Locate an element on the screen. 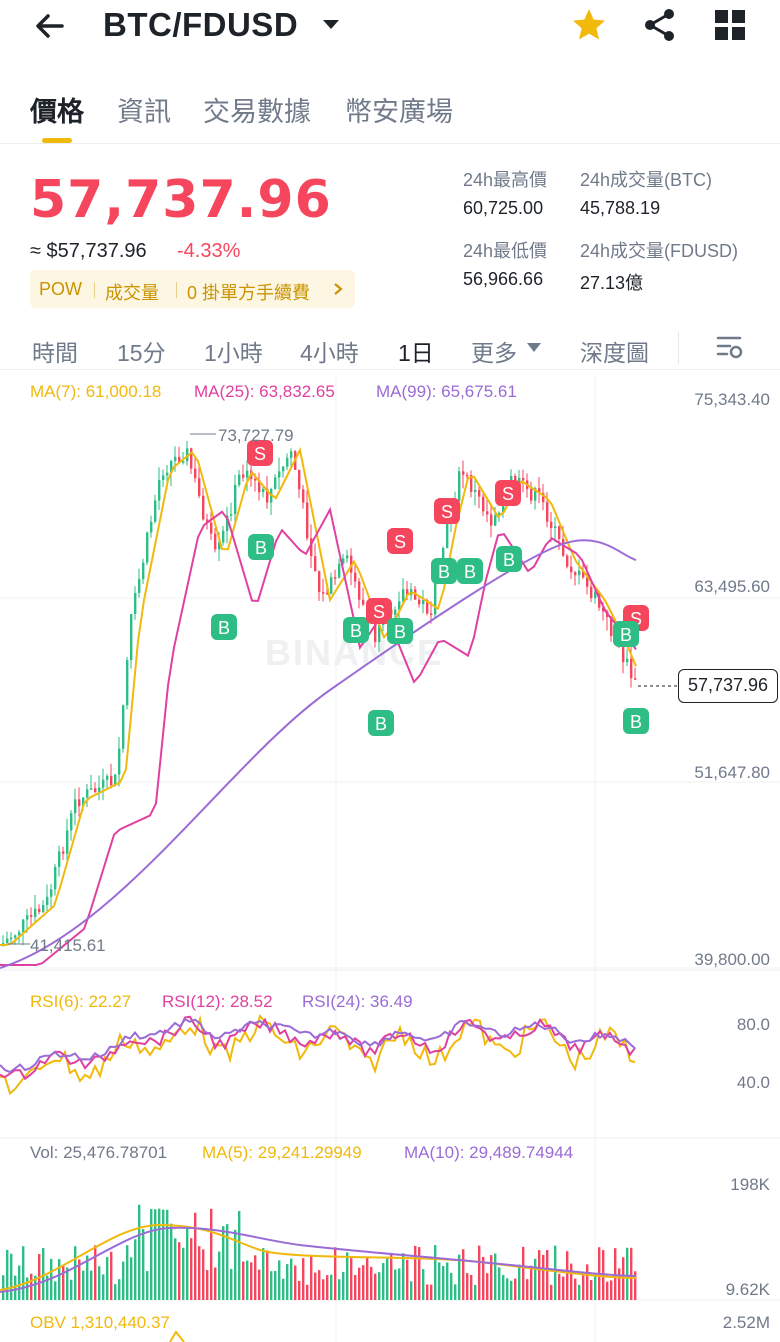 Image resolution: width=780 pixels, height=1342 pixels. promo-tags-bar: POW 成交量 0 掛單方手續費 is located at coordinates (192, 289).